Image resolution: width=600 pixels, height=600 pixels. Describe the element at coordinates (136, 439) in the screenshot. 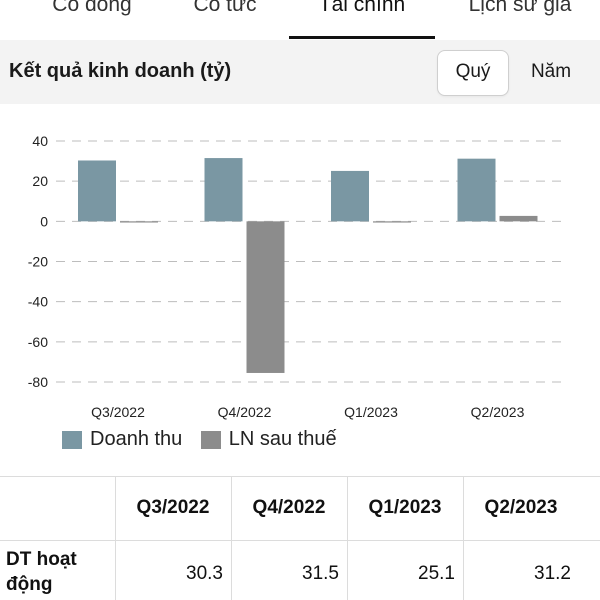

I see `legend-label-revenue: Doanh thu` at that location.